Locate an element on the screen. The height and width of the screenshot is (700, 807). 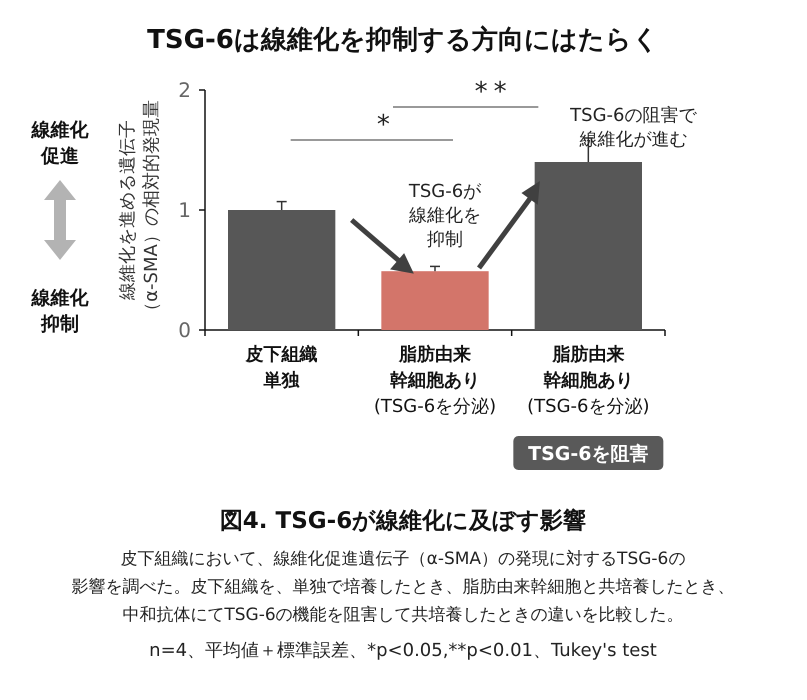
annotation: TSG-6が線維化を抑制 is located at coordinates (445, 215).